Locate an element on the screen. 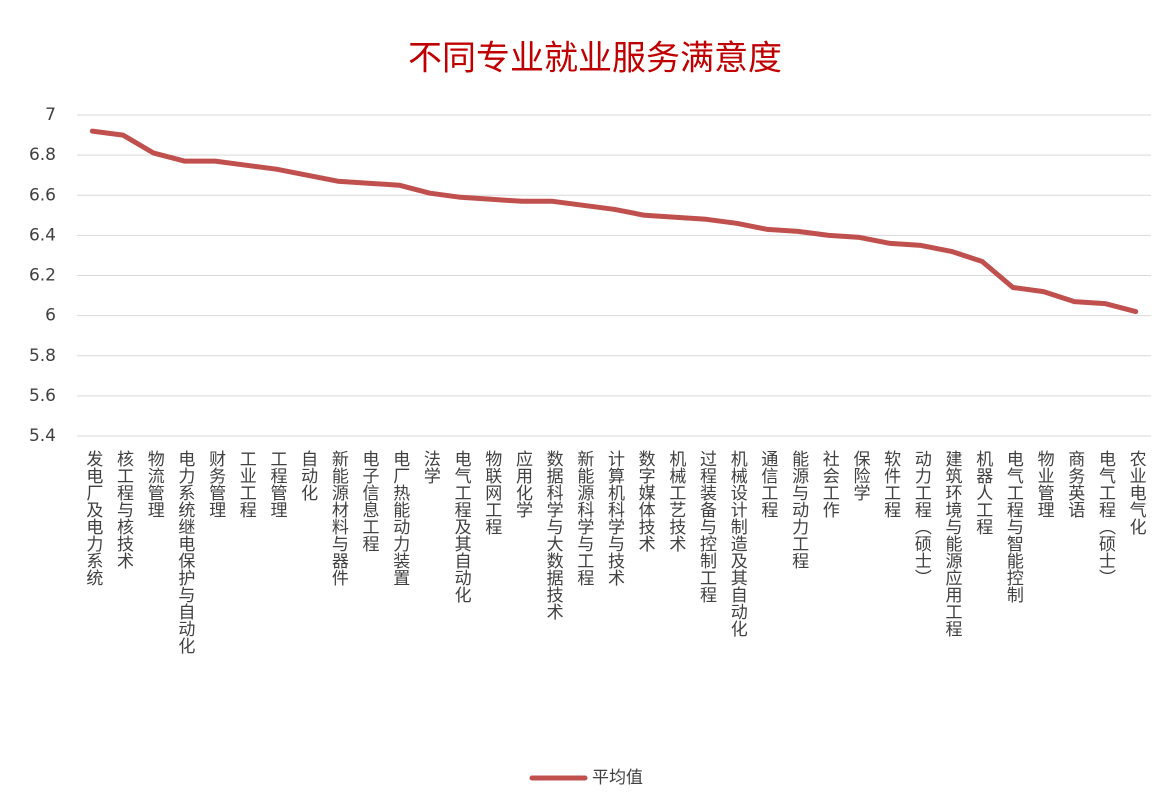 The image size is (1169, 810). x-tick-label: 工程管理 is located at coordinates (276, 484).